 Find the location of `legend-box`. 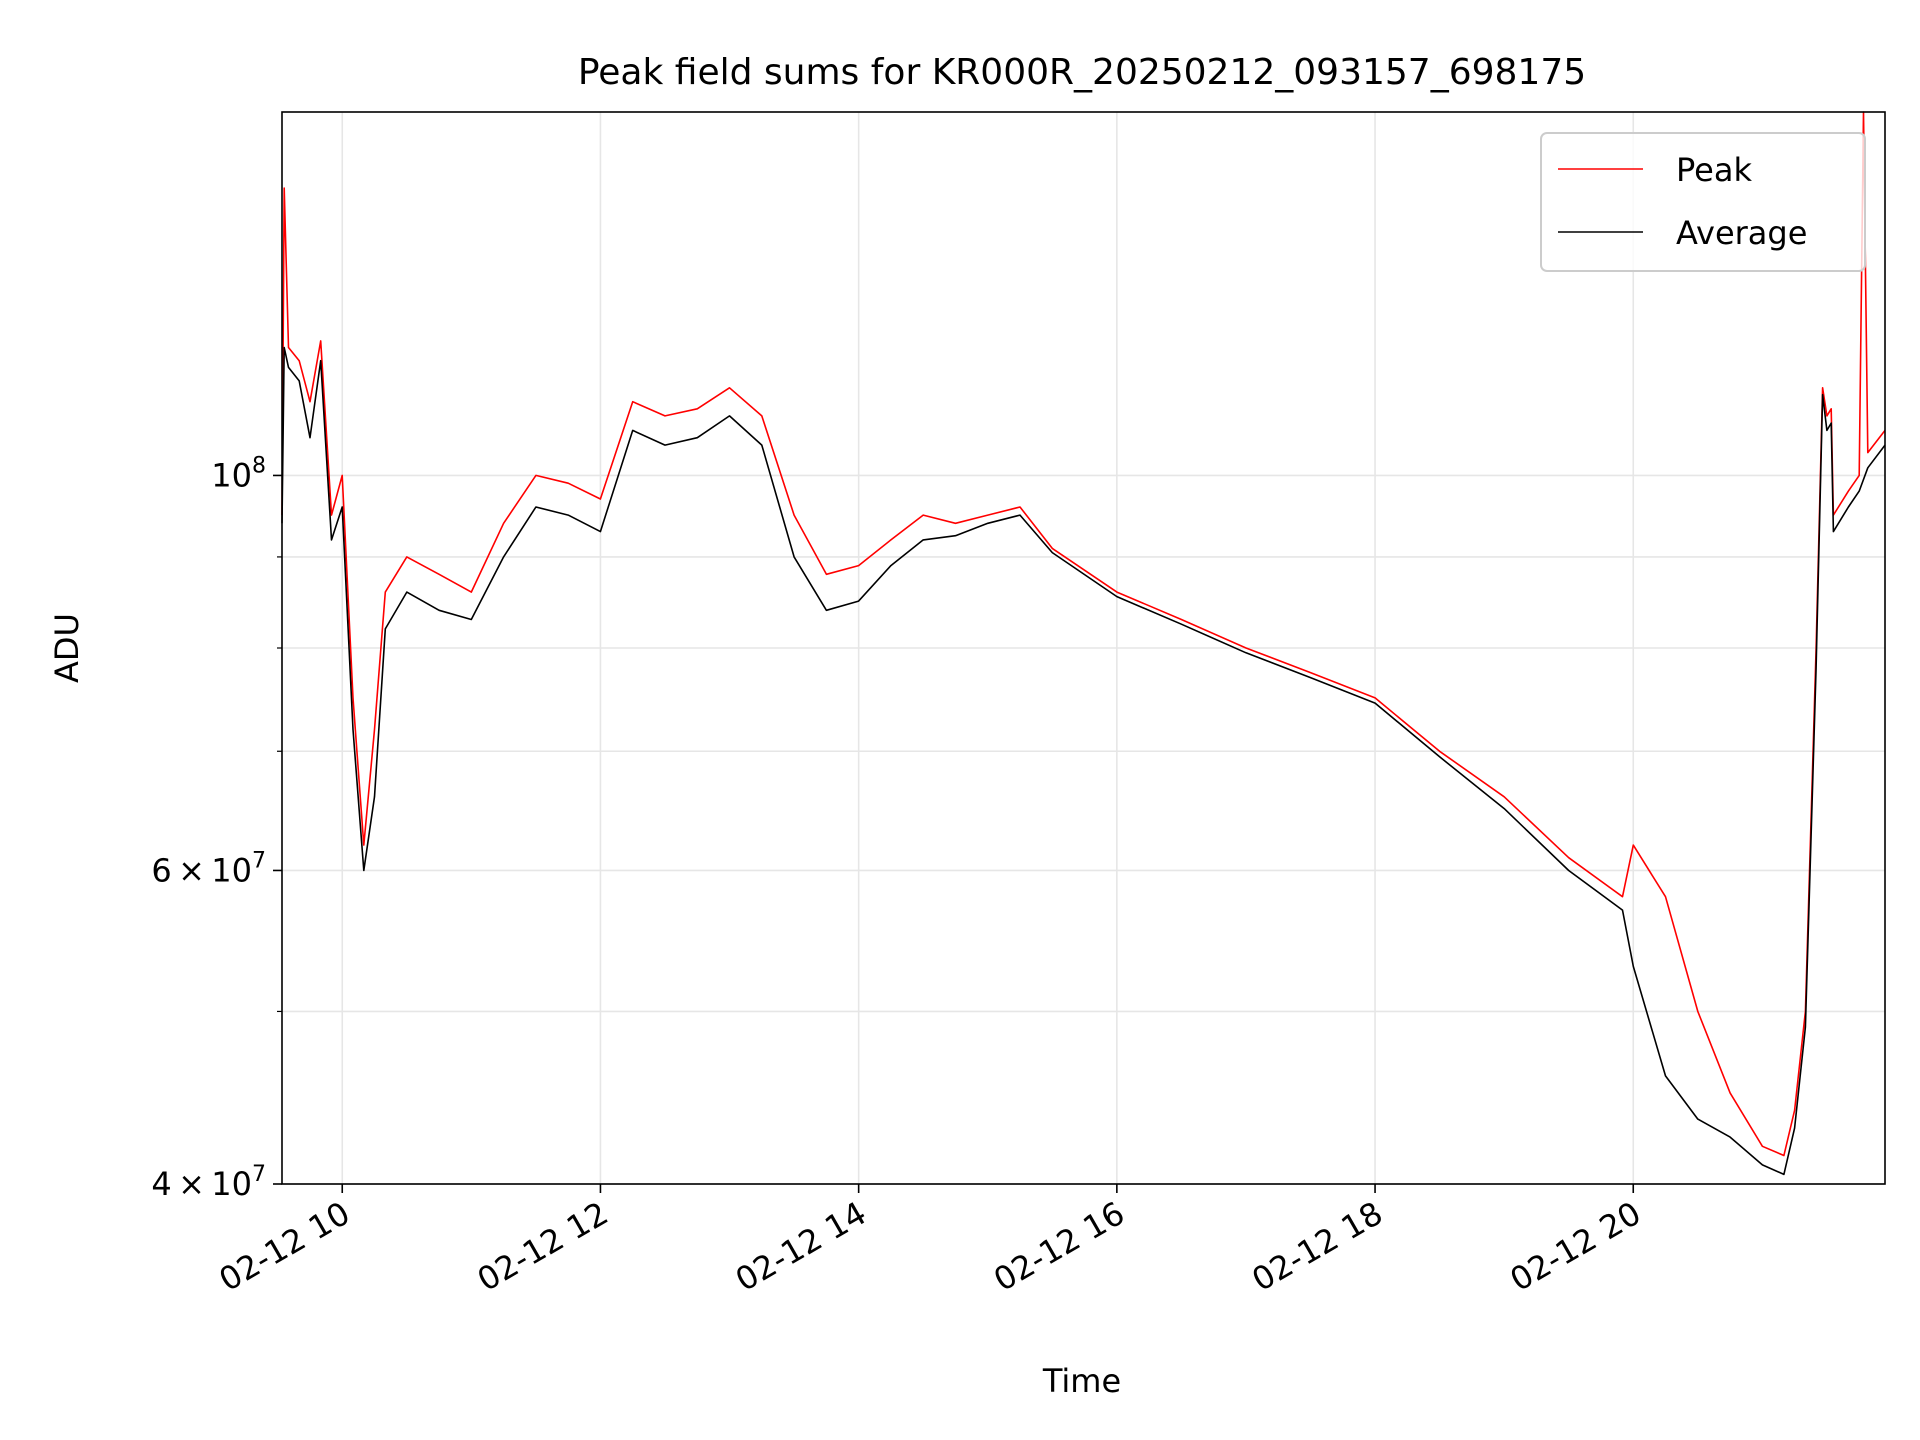

legend-box is located at coordinates (1703, 202).